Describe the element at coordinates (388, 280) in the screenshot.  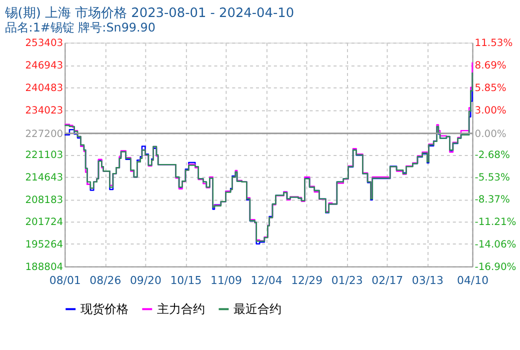
I see `x-tick-label: 02/17` at that location.